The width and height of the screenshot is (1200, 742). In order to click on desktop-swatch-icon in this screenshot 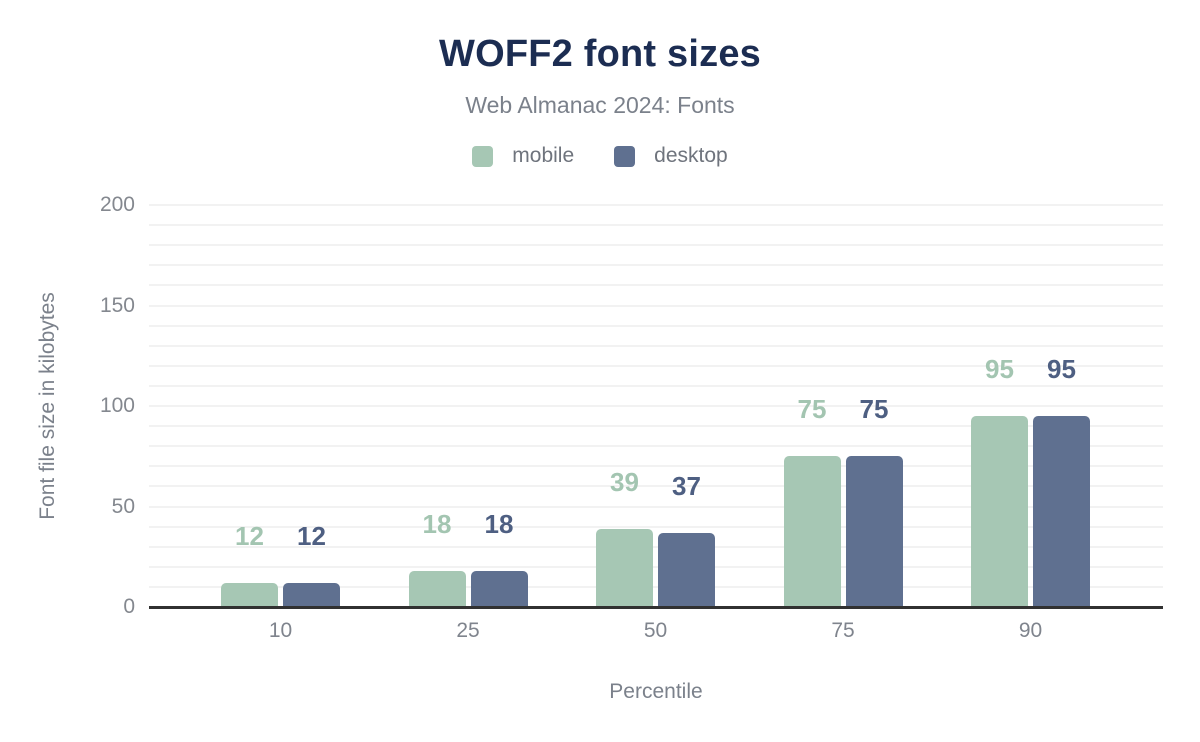, I will do `click(625, 156)`.